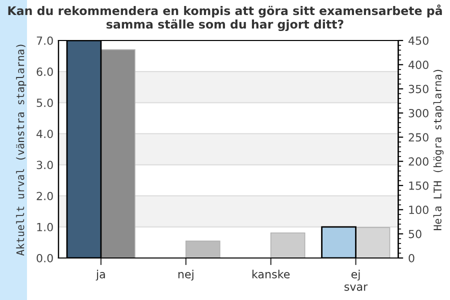  I want to click on x-tick-label: nej, so click(186, 275).